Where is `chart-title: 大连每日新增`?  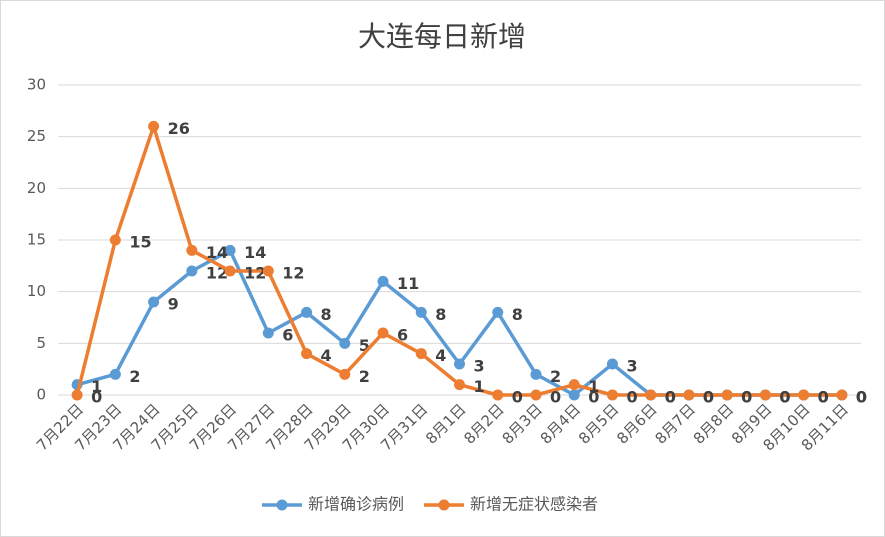
chart-title: 大连每日新增 is located at coordinates (442, 36).